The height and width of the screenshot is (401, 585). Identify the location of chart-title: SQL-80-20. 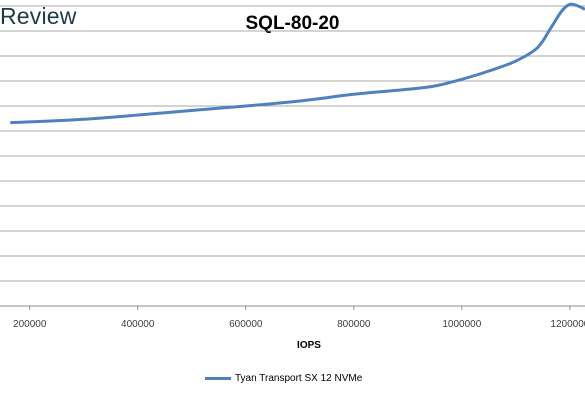
(292, 23).